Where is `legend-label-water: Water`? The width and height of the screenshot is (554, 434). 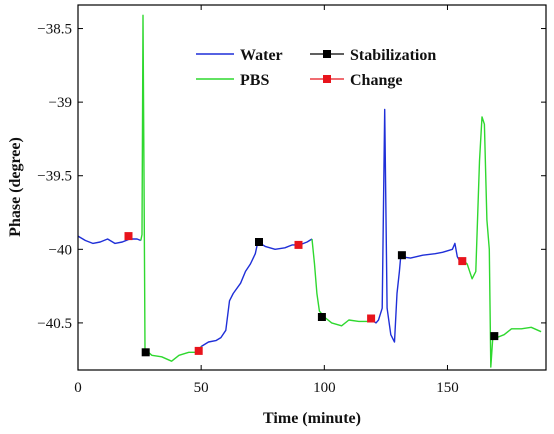
legend-label-water: Water is located at coordinates (261, 55).